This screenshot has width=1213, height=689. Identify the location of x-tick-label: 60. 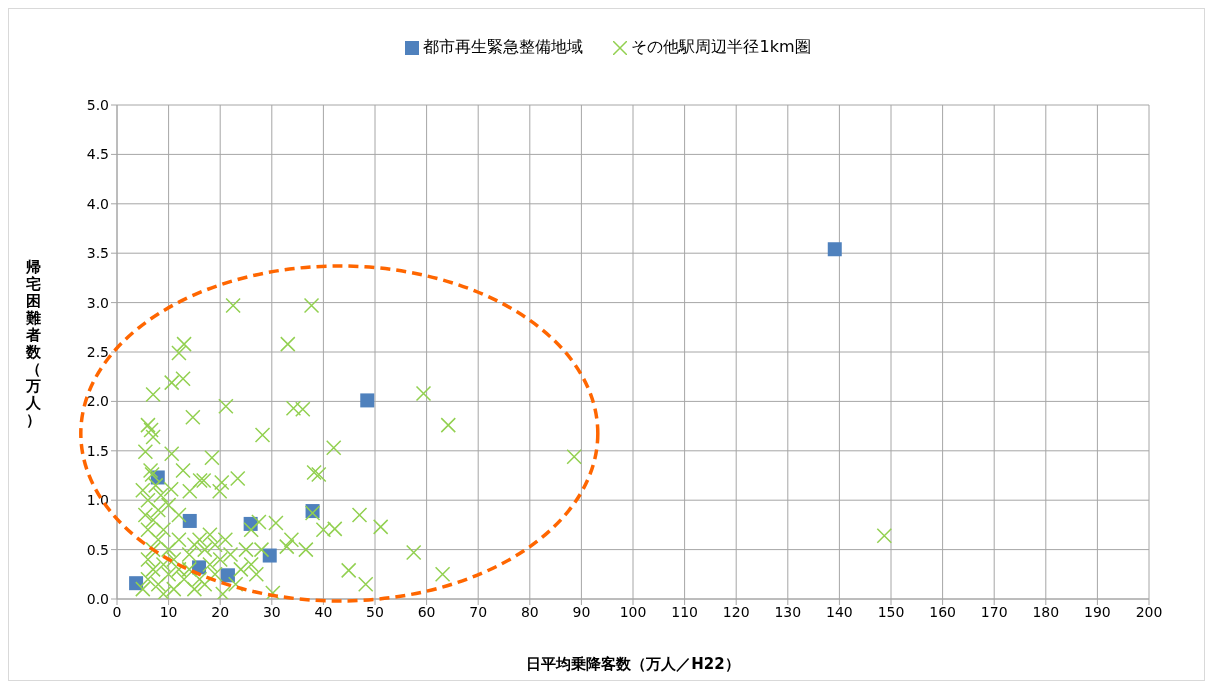
(426, 611).